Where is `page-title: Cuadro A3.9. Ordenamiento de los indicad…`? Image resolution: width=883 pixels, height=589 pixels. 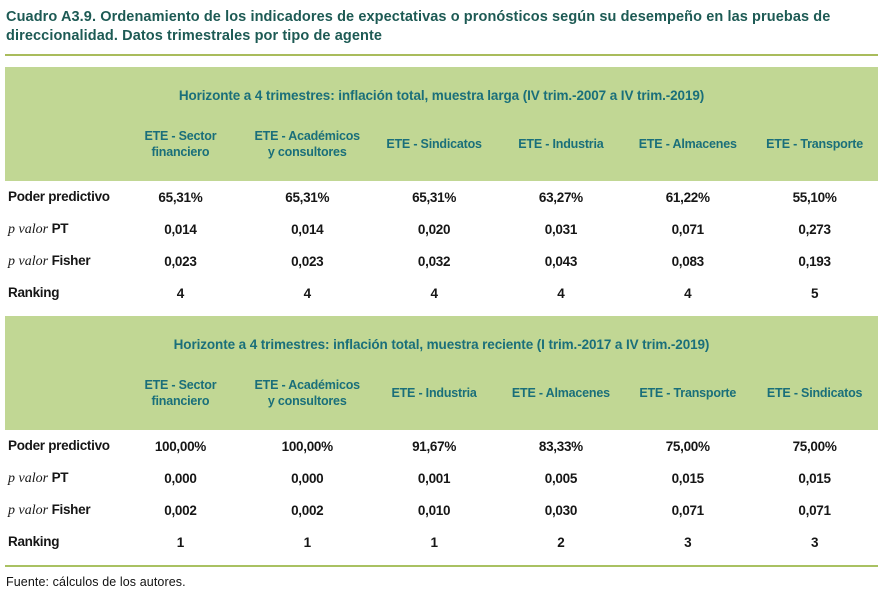
page-title: Cuadro A3.9. Ordenamiento de los indicad… is located at coordinates (418, 27).